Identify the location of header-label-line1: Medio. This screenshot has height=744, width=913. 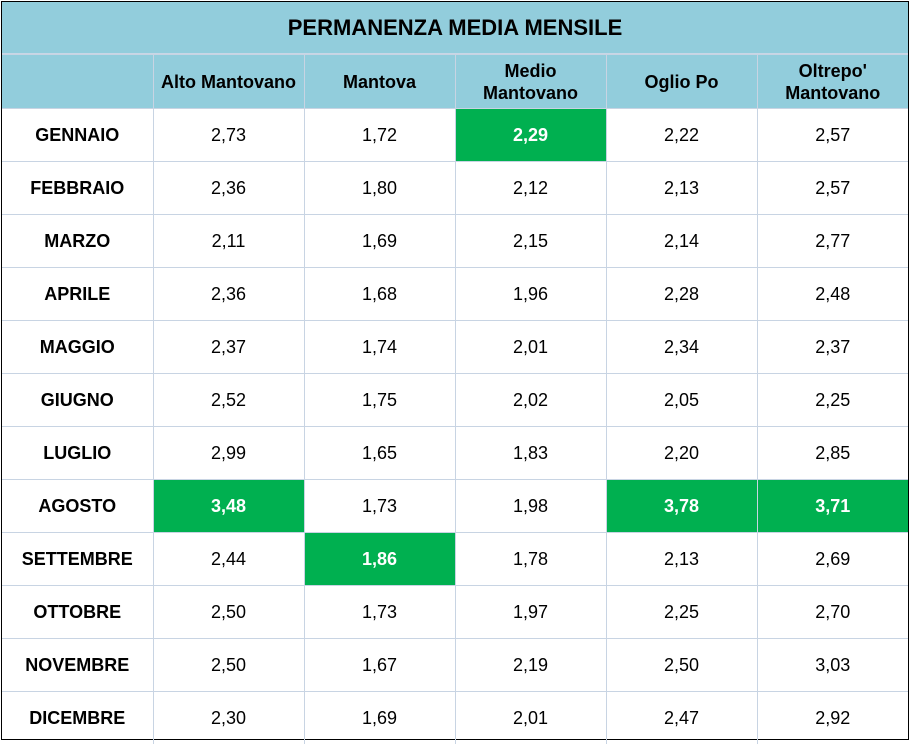
(531, 71).